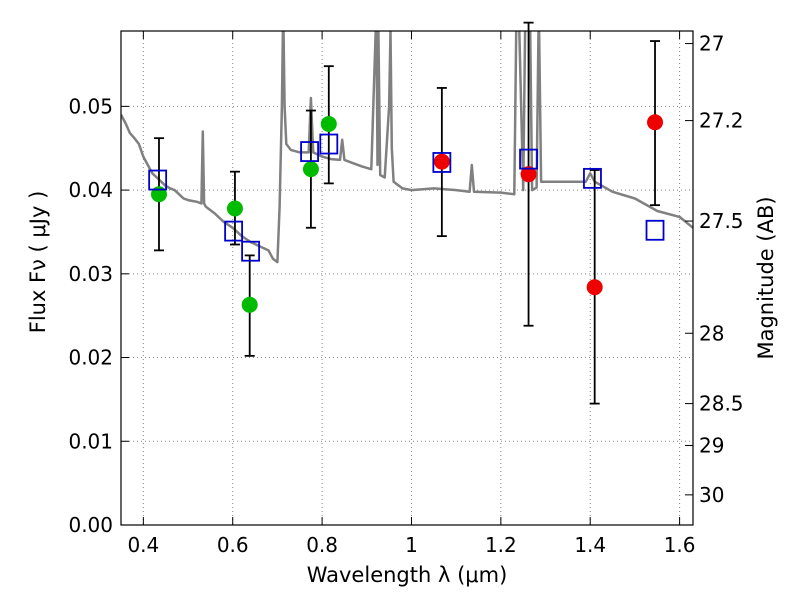 Image resolution: width=800 pixels, height=600 pixels. What do you see at coordinates (680, 545) in the screenshot?
I see `x-tick-label: 1.6` at bounding box center [680, 545].